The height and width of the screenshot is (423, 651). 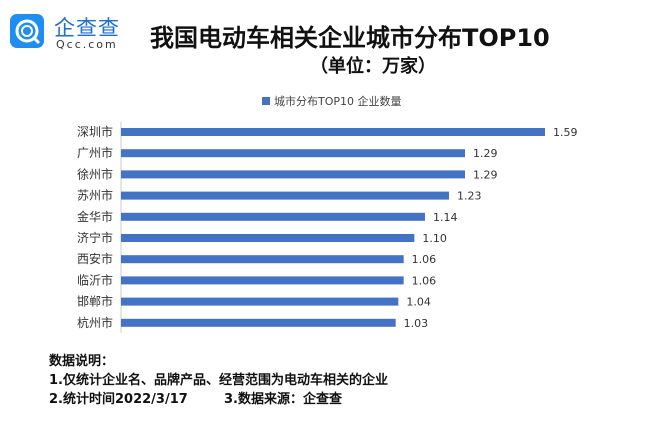 I want to click on brand-name: 企查查, so click(x=87, y=28).